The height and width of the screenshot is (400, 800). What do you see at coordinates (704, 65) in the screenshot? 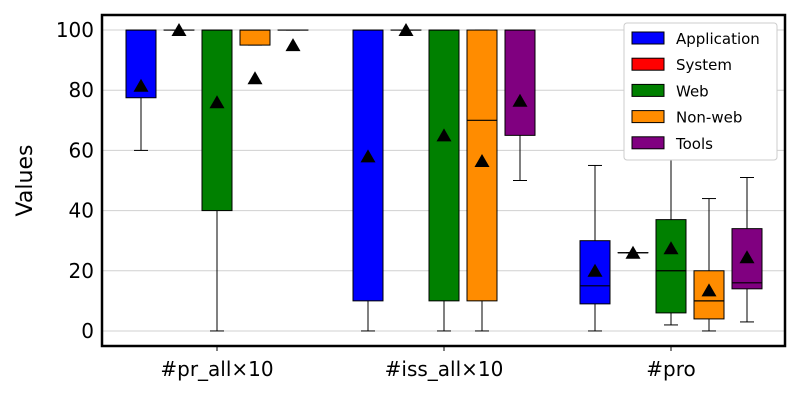
I see `legend-label: System` at bounding box center [704, 65].